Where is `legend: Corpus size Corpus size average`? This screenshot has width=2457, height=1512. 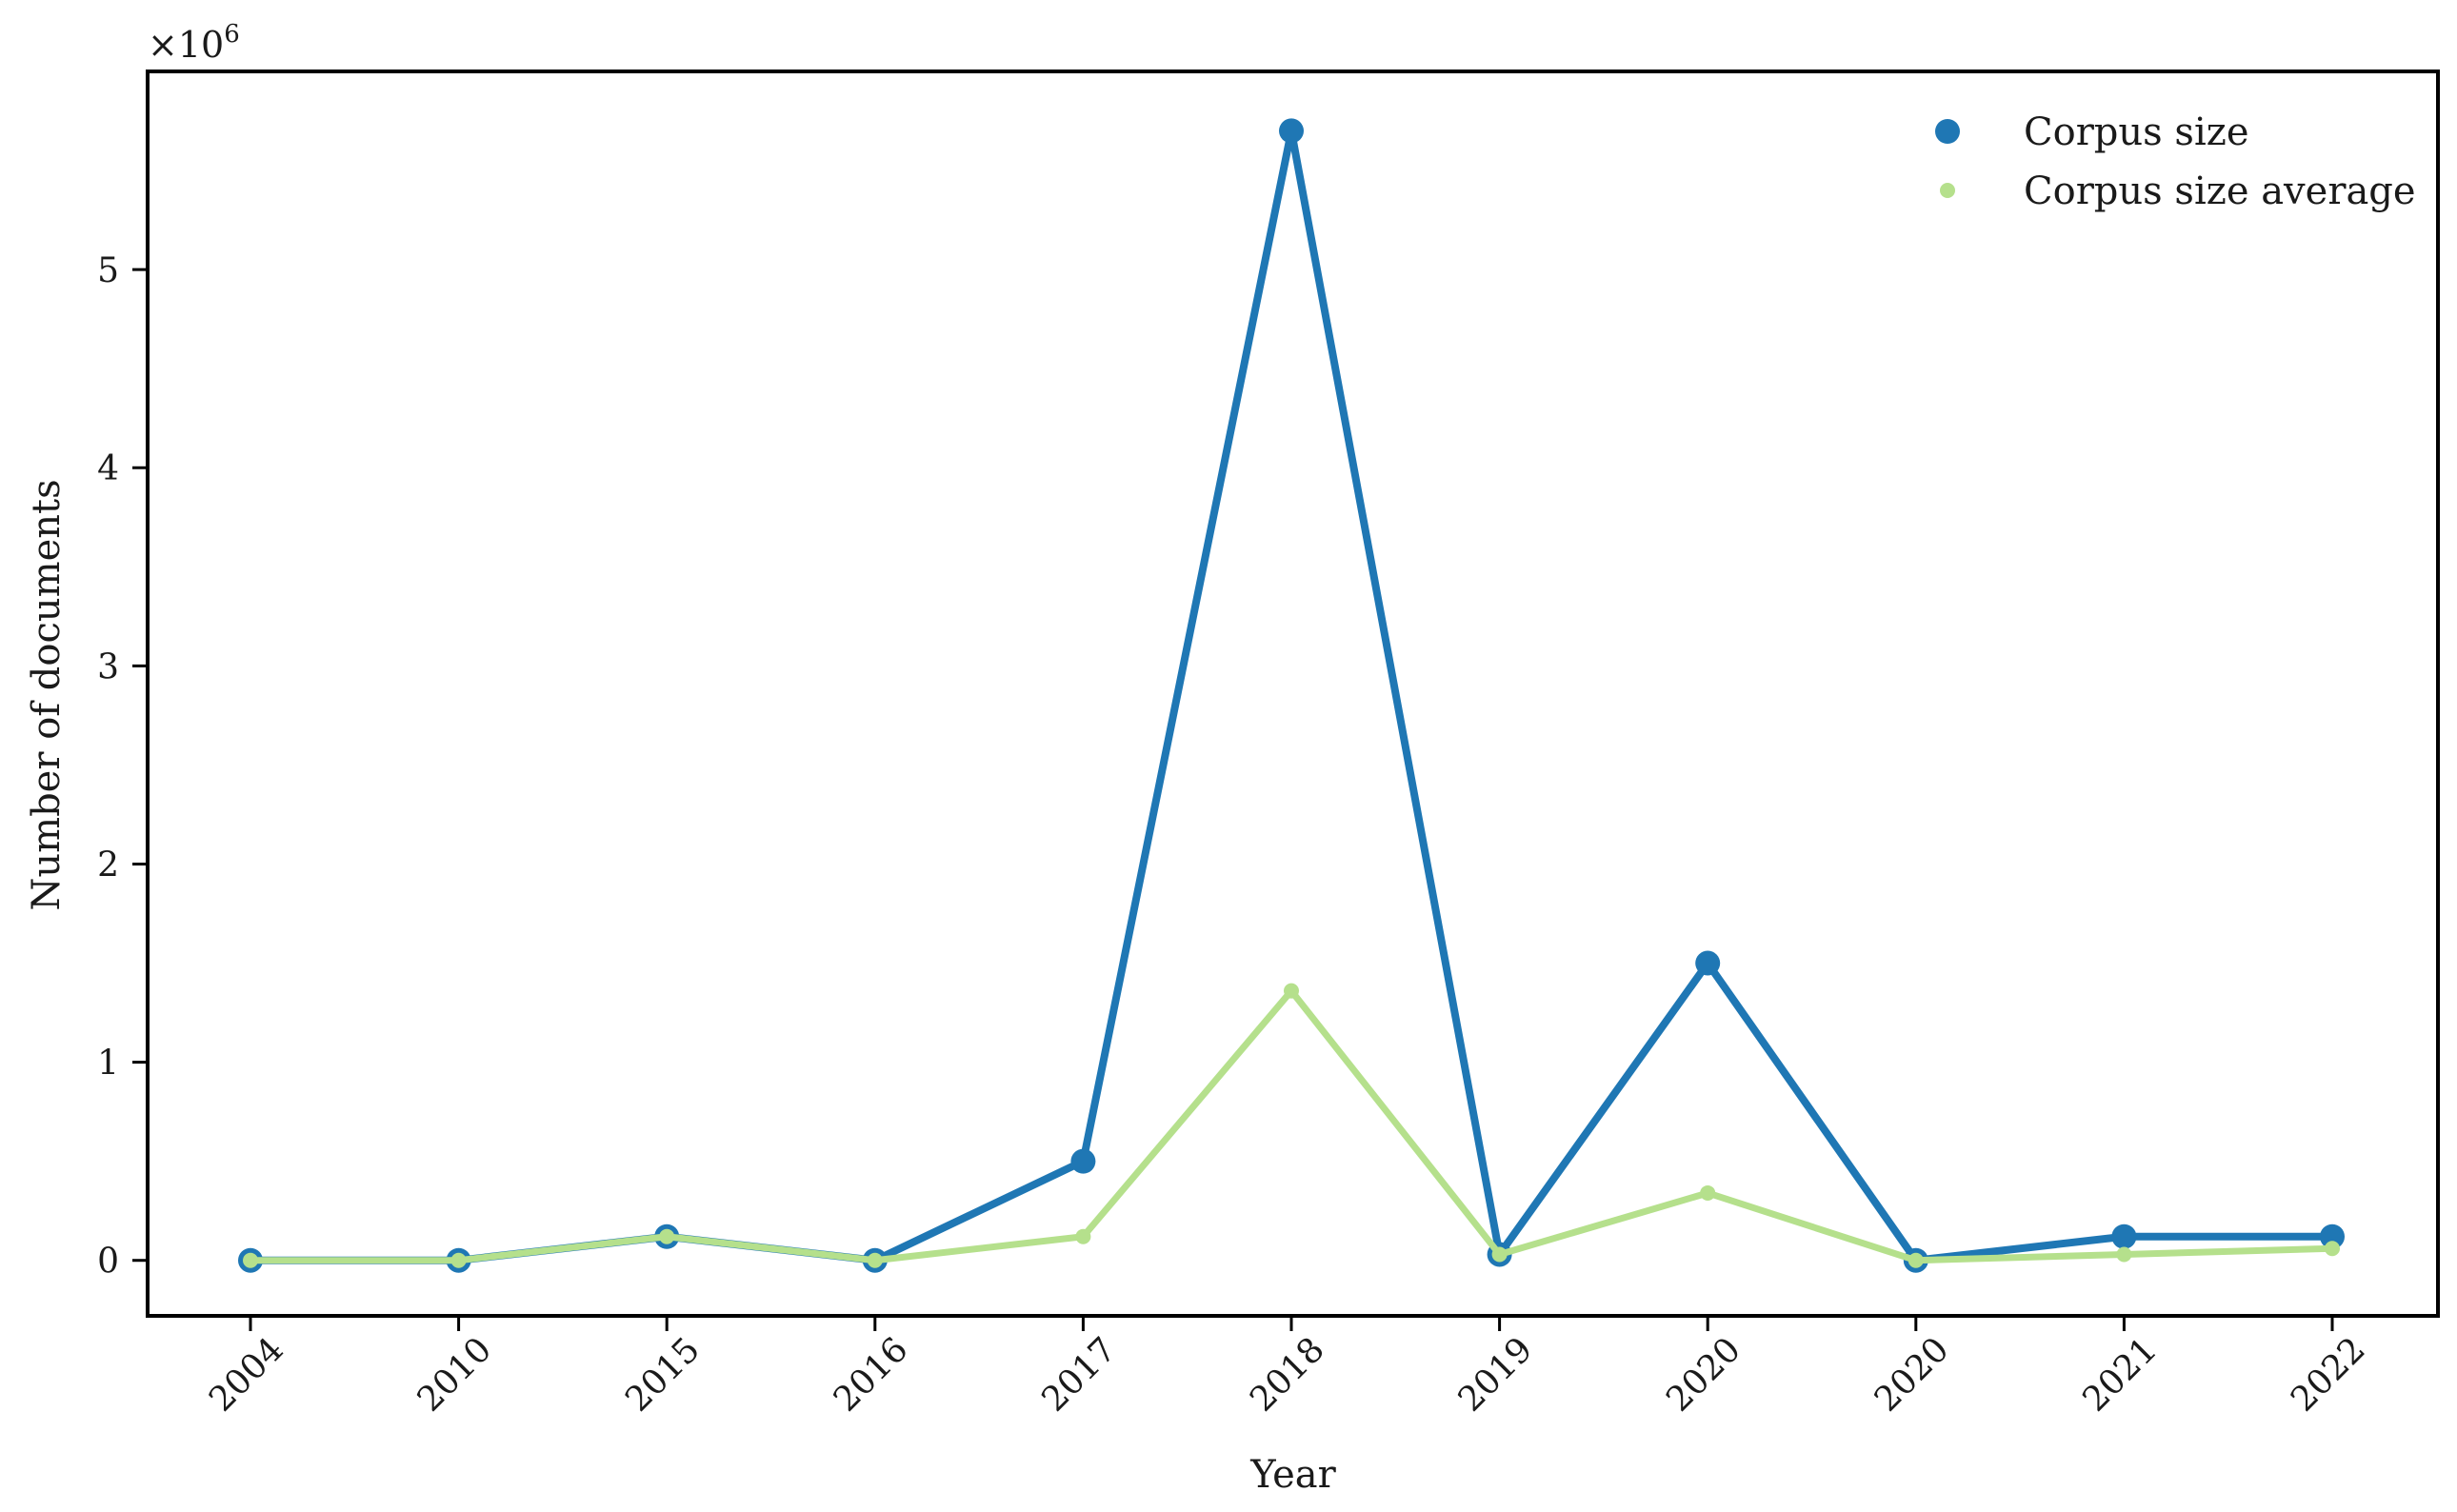
legend: Corpus size Corpus size average is located at coordinates (2175, 161).